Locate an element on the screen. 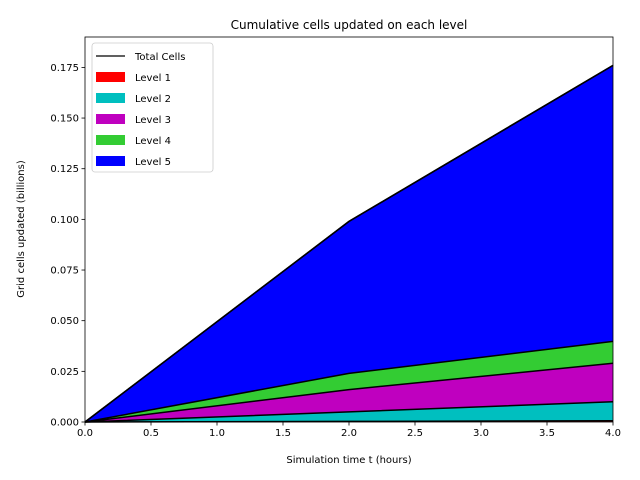 The height and width of the screenshot is (480, 640). y-tick-label: 0.025 is located at coordinates (64, 372).